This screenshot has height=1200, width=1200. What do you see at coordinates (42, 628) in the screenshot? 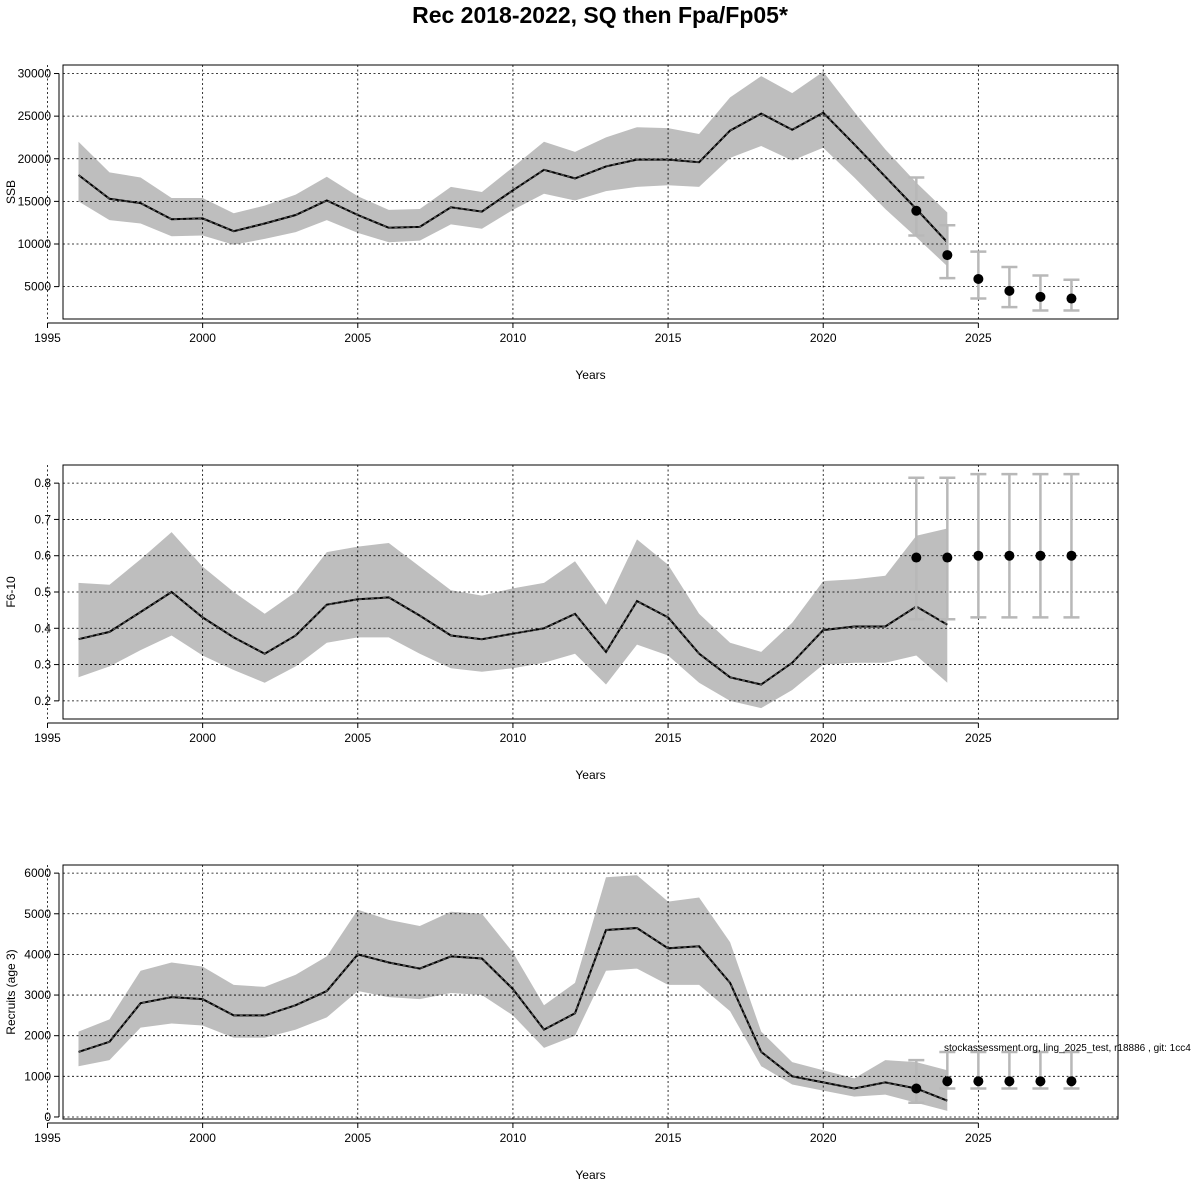
I see `y-tick-label: 0.4` at bounding box center [42, 628].